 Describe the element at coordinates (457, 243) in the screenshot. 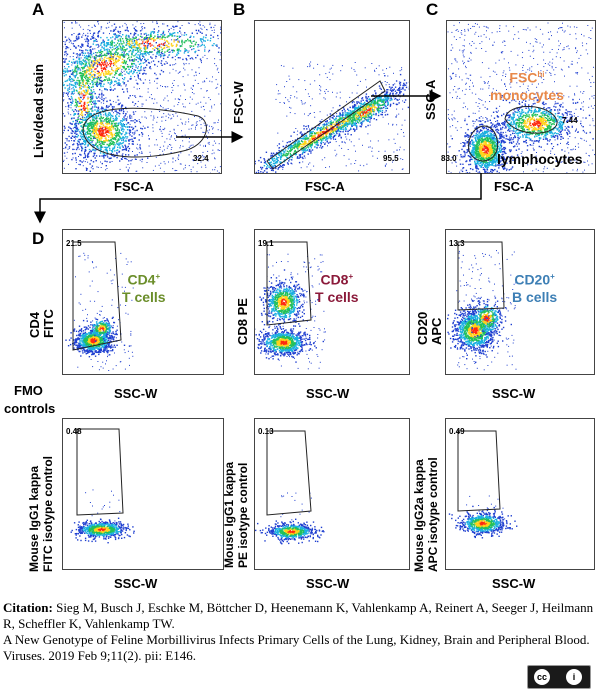

I see `gate-value-cd20: 13.3` at that location.